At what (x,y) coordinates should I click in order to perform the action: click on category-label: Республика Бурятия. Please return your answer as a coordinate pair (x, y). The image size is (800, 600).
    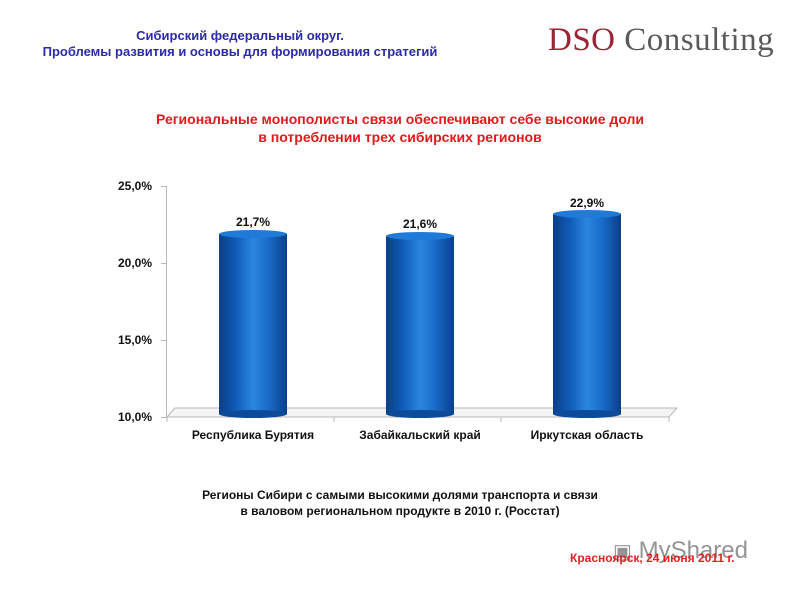
    Looking at the image, I should click on (253, 435).